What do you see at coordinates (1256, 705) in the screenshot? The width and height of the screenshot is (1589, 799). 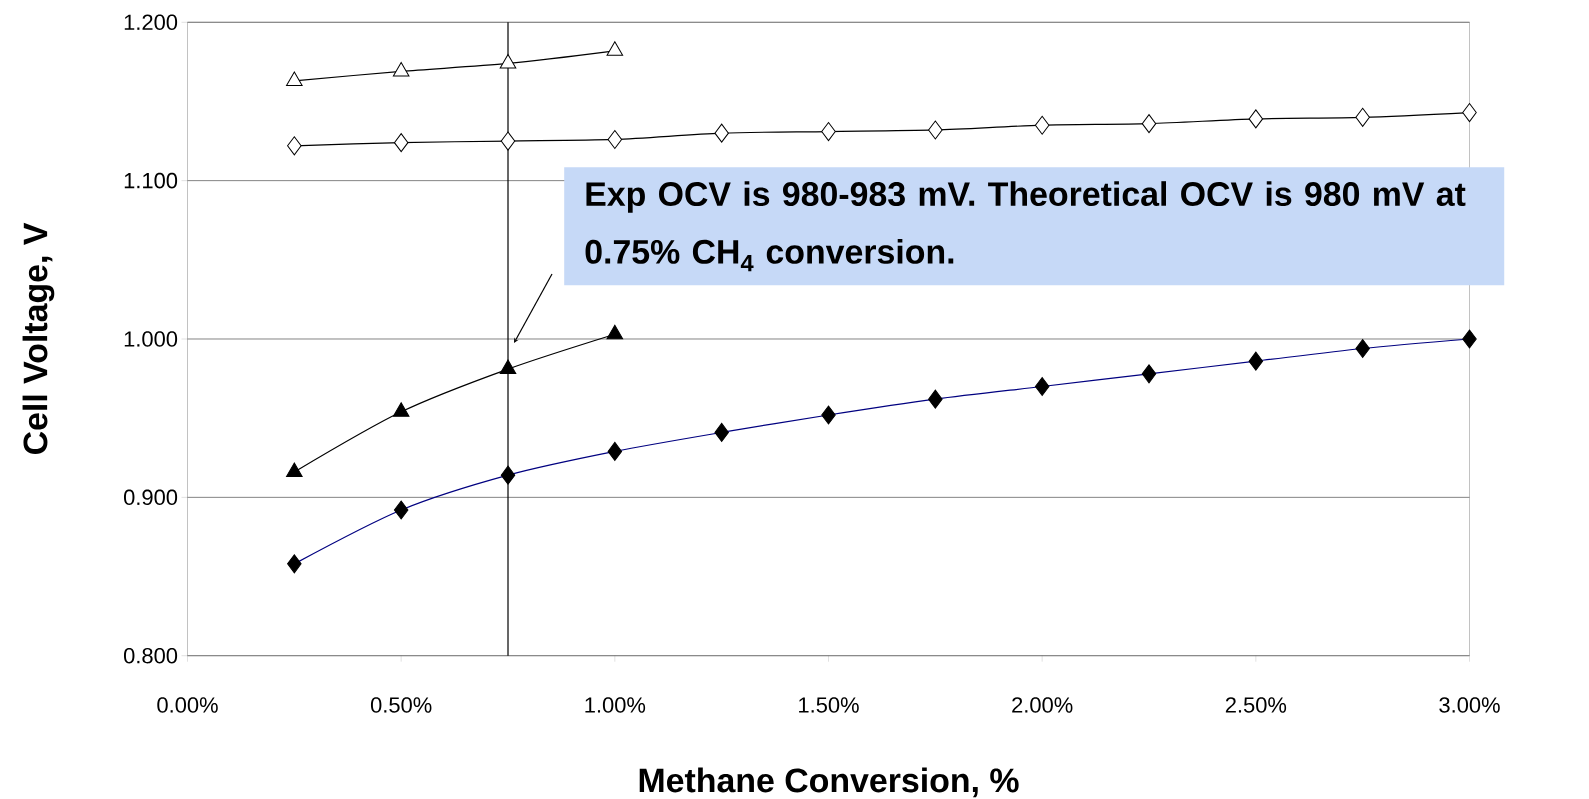 I see `x-tick-label: 2.50%` at bounding box center [1256, 705].